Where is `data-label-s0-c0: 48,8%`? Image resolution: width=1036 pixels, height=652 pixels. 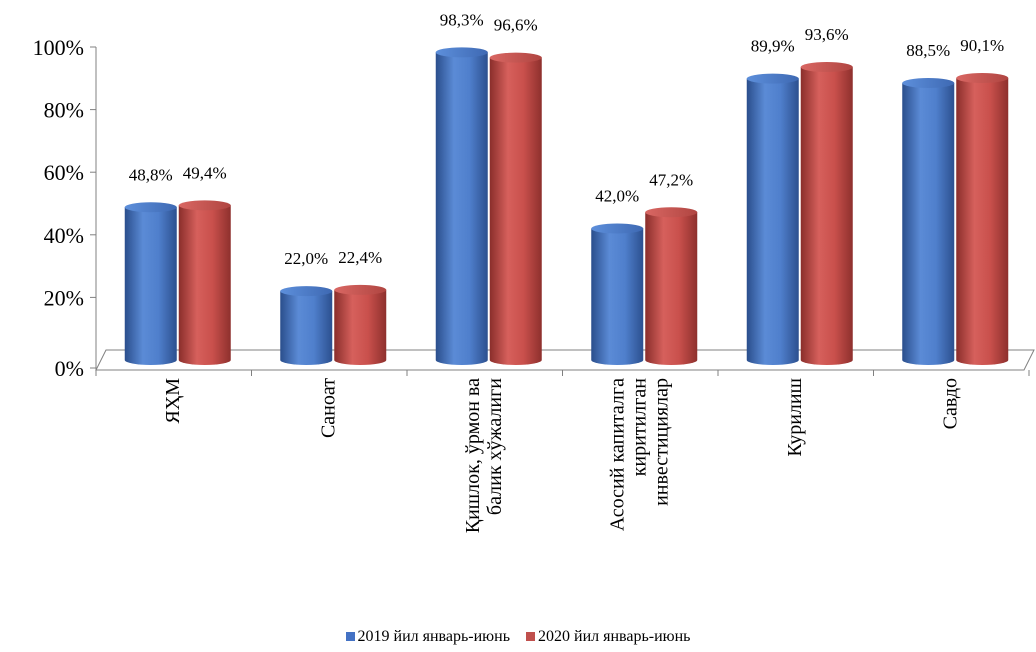
data-label-s0-c0: 48,8% is located at coordinates (151, 174).